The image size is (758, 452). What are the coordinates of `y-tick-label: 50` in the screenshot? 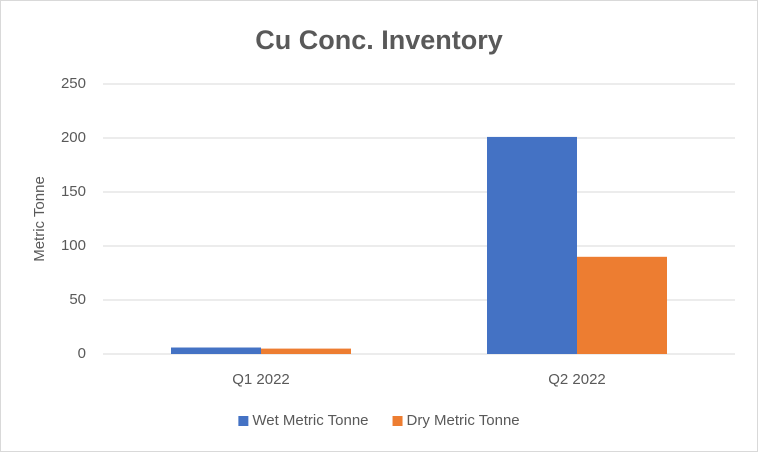 It's located at (77, 299).